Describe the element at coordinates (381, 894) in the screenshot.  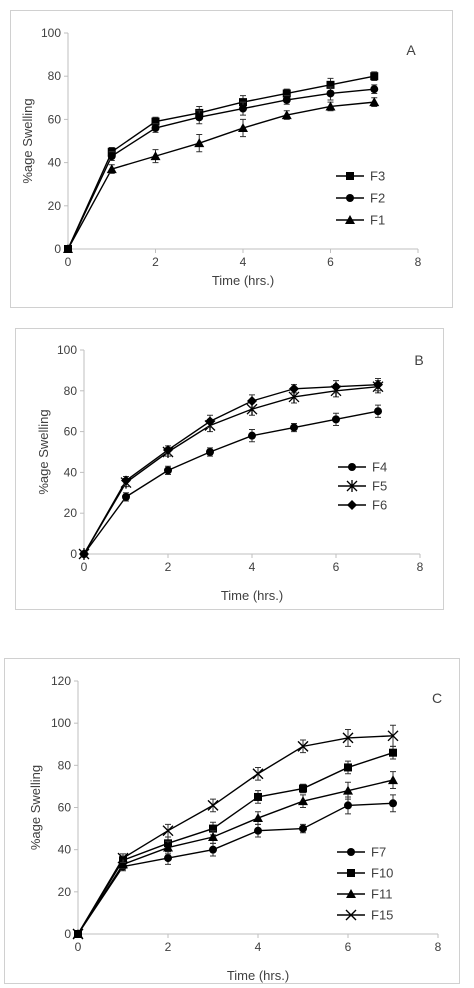
I see `legend-label: F11` at that location.